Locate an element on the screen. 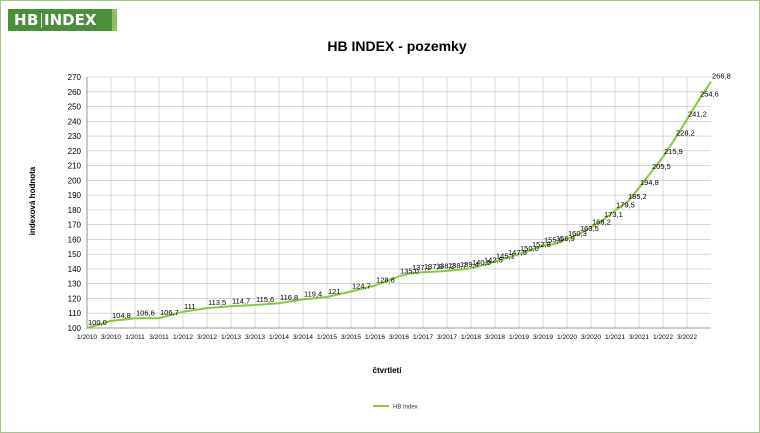 The width and height of the screenshot is (760, 433). data-label: 145,1 is located at coordinates (505, 255).